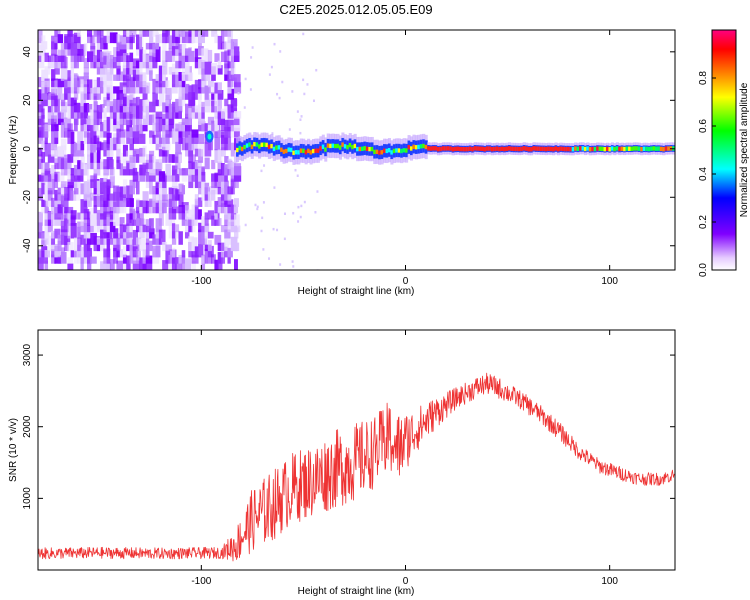 The width and height of the screenshot is (750, 600). I want to click on x-tick-label: 0, so click(406, 281).